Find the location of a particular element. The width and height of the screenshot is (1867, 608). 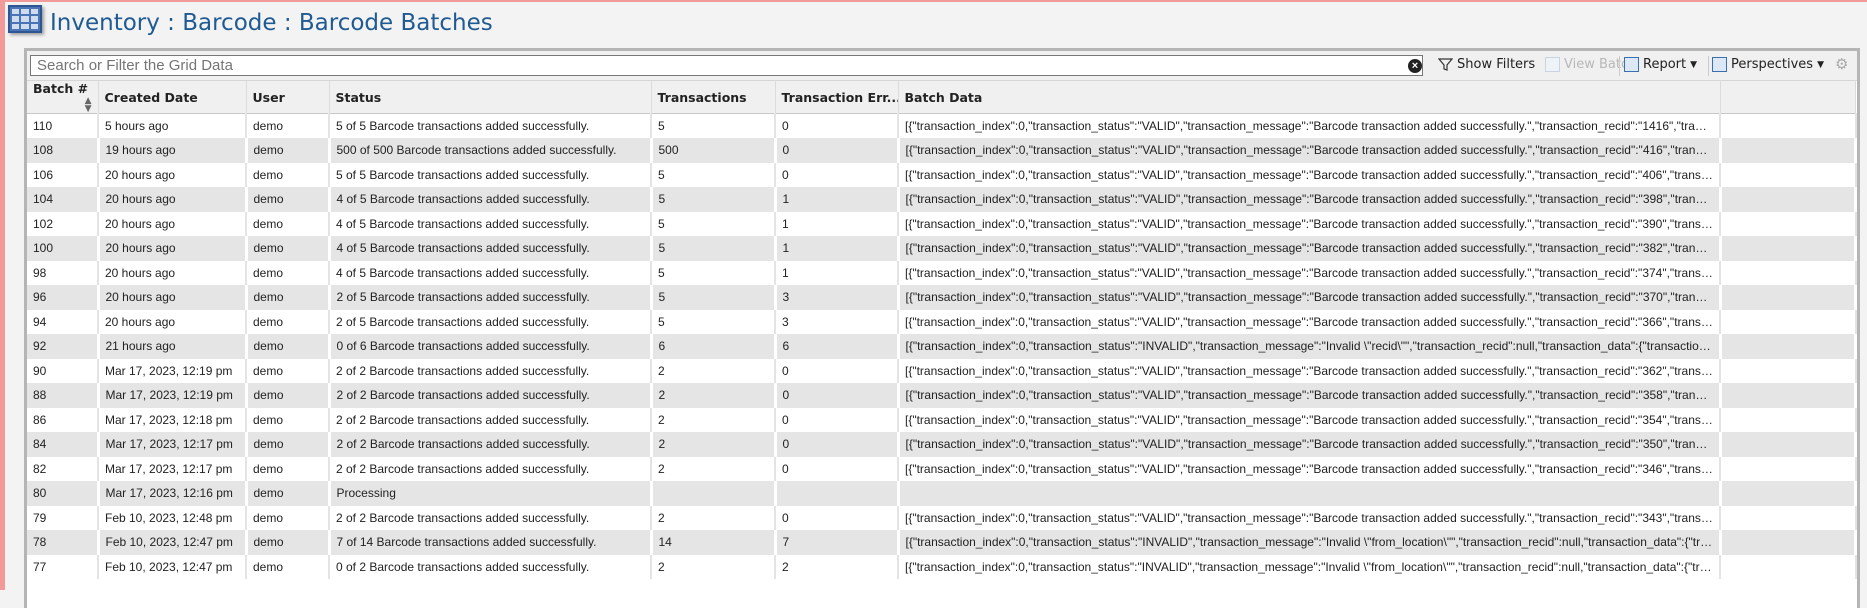

transaction-errors-cell: 2 is located at coordinates (837, 566).